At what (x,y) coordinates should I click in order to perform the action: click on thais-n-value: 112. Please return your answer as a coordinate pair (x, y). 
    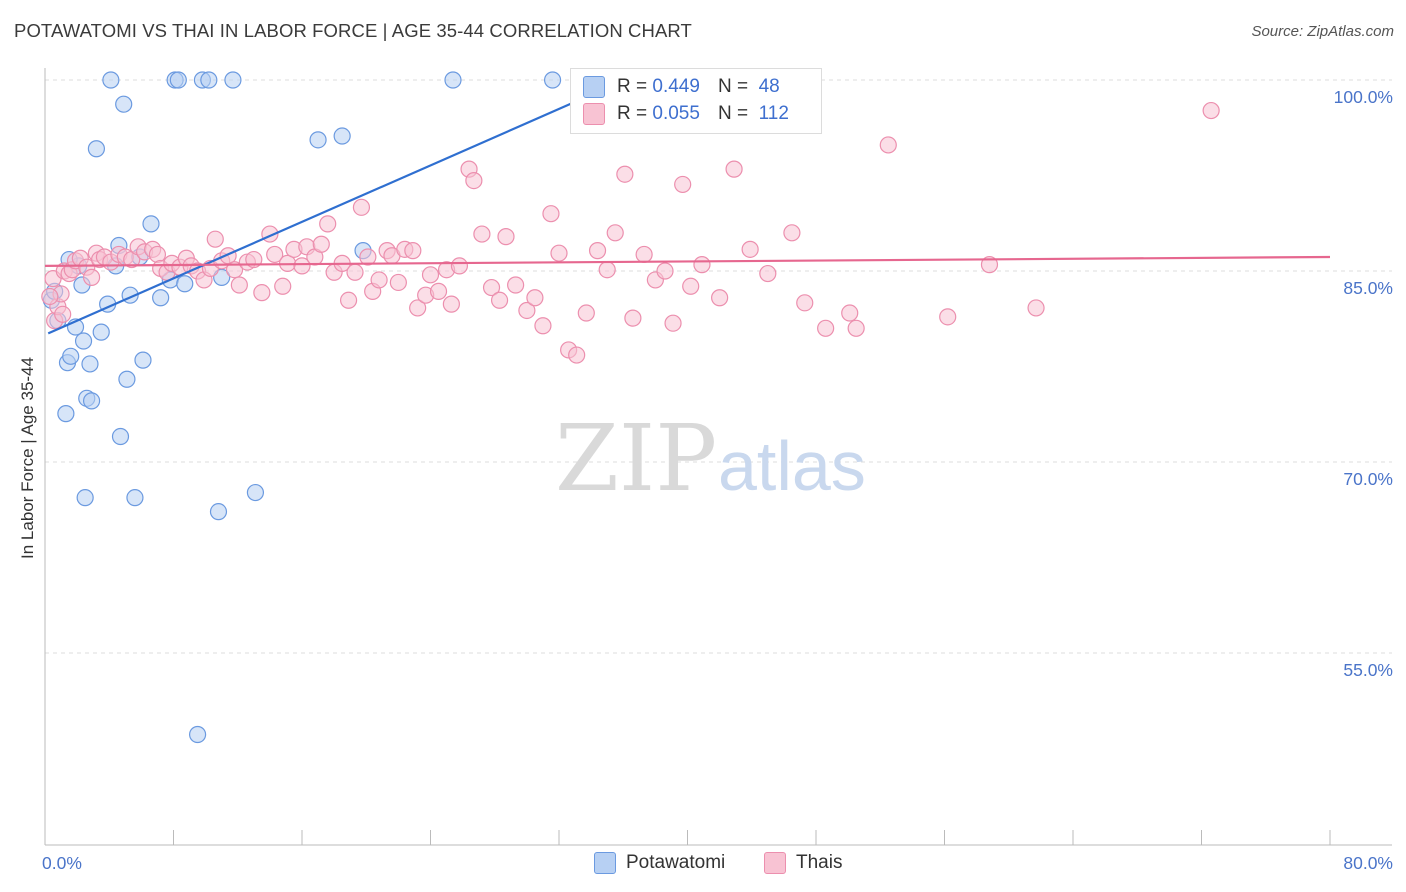
    Looking at the image, I should click on (773, 113).